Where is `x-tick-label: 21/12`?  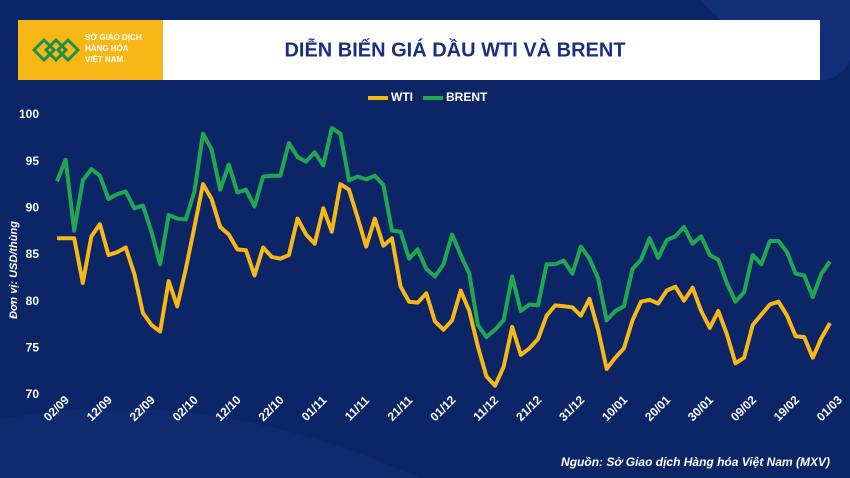
x-tick-label: 21/12 is located at coordinates (528, 408).